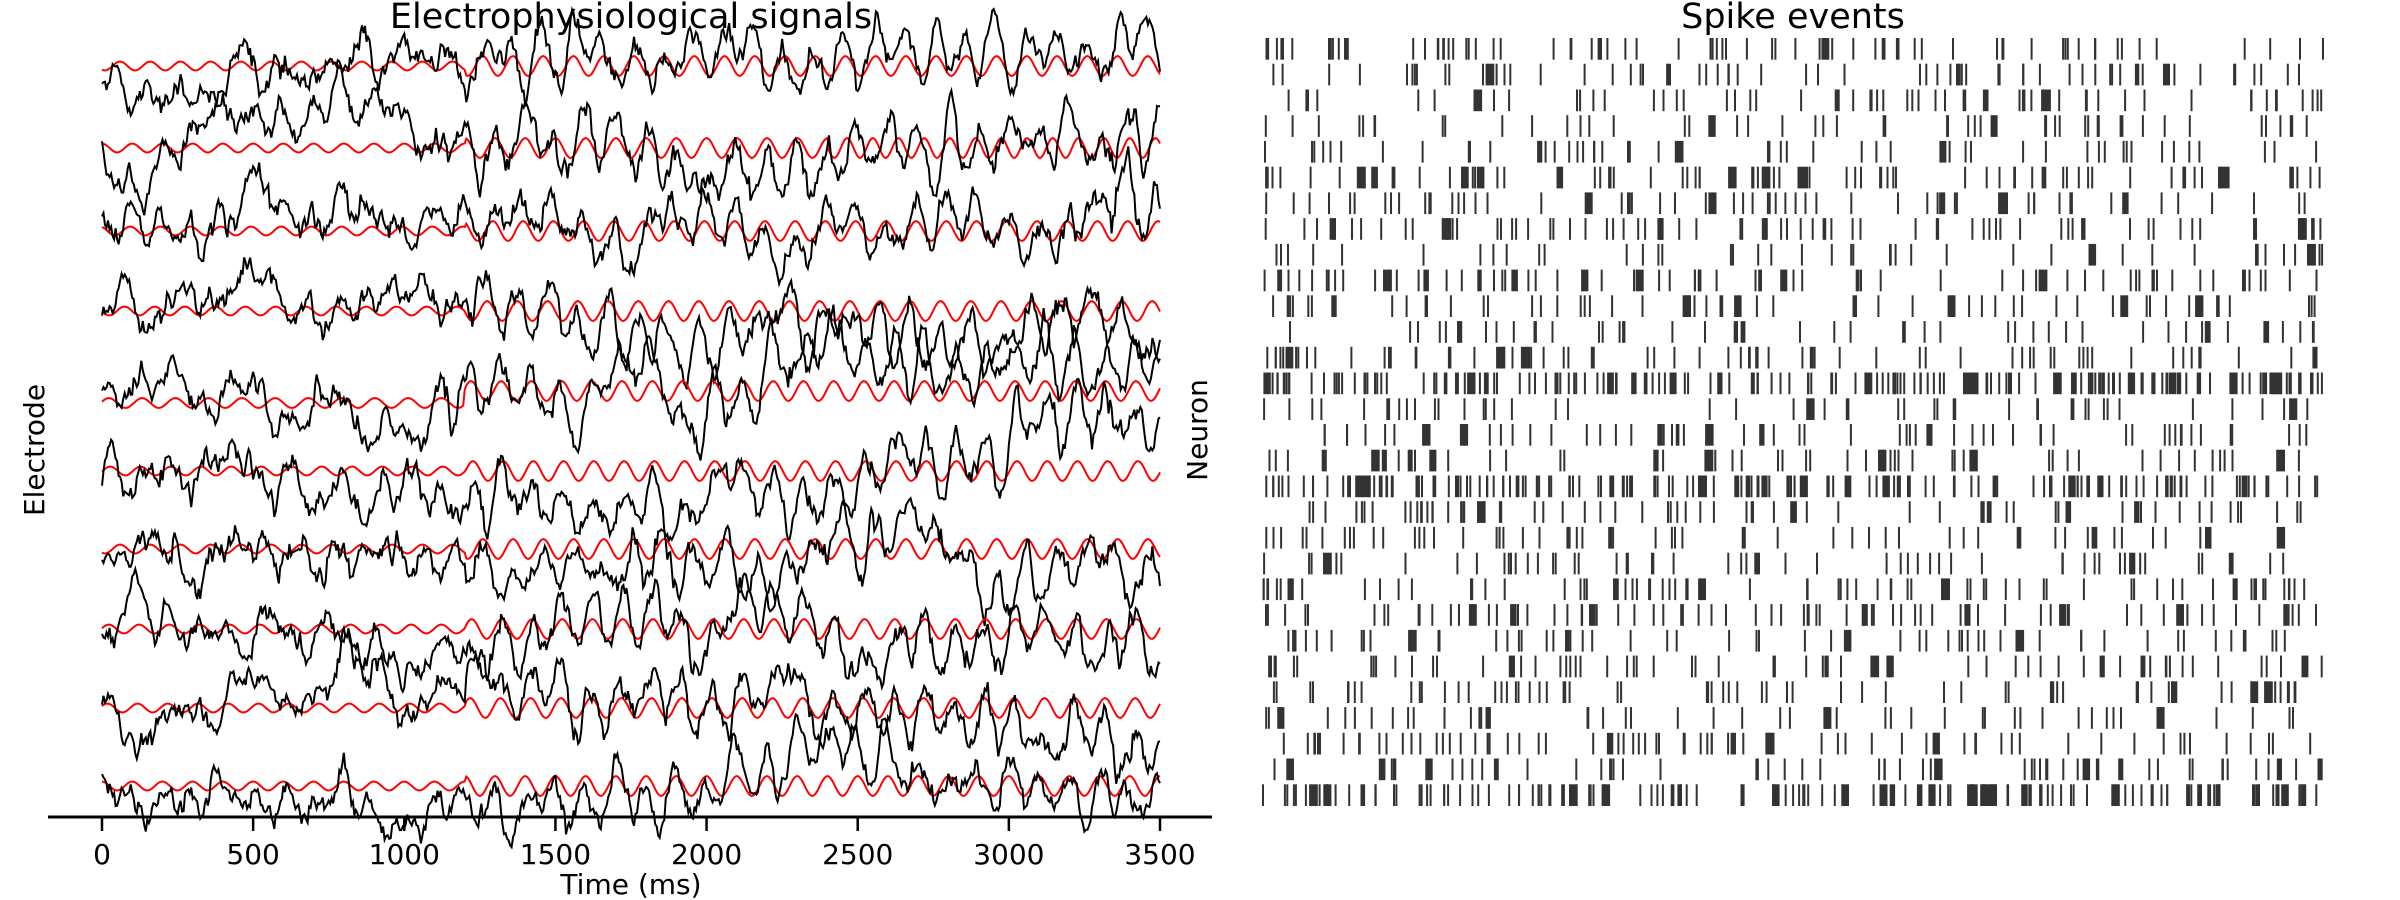 The image size is (2400, 900). Describe the element at coordinates (252, 854) in the screenshot. I see `x-tick-label: 500` at that location.